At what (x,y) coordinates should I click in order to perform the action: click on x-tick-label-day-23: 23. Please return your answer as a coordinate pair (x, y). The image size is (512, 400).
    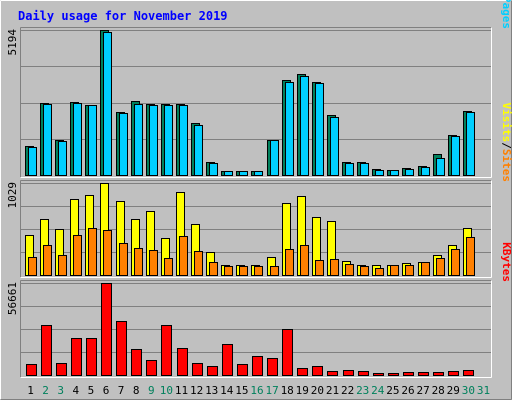
    Looking at the image, I should click on (362, 390).